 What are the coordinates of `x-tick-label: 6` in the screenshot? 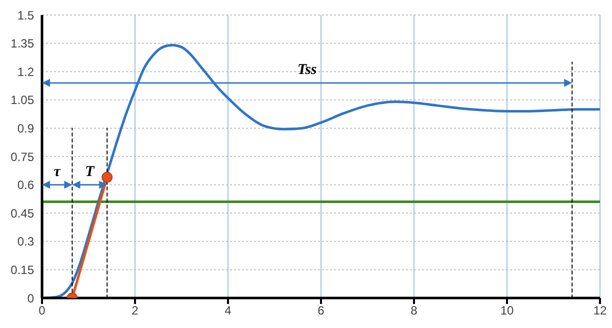 It's located at (321, 311).